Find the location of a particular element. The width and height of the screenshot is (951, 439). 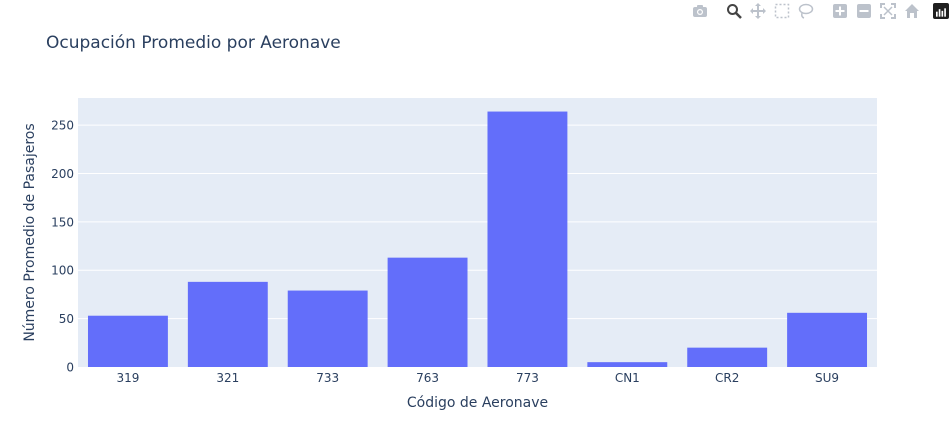

plotly-logo-icon is located at coordinates (941, 11).